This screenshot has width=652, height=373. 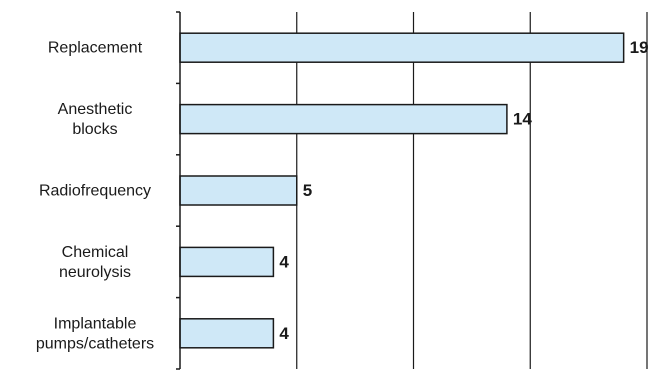 What do you see at coordinates (95, 261) in the screenshot?
I see `category-label-3: Chemical neurolysis` at bounding box center [95, 261].